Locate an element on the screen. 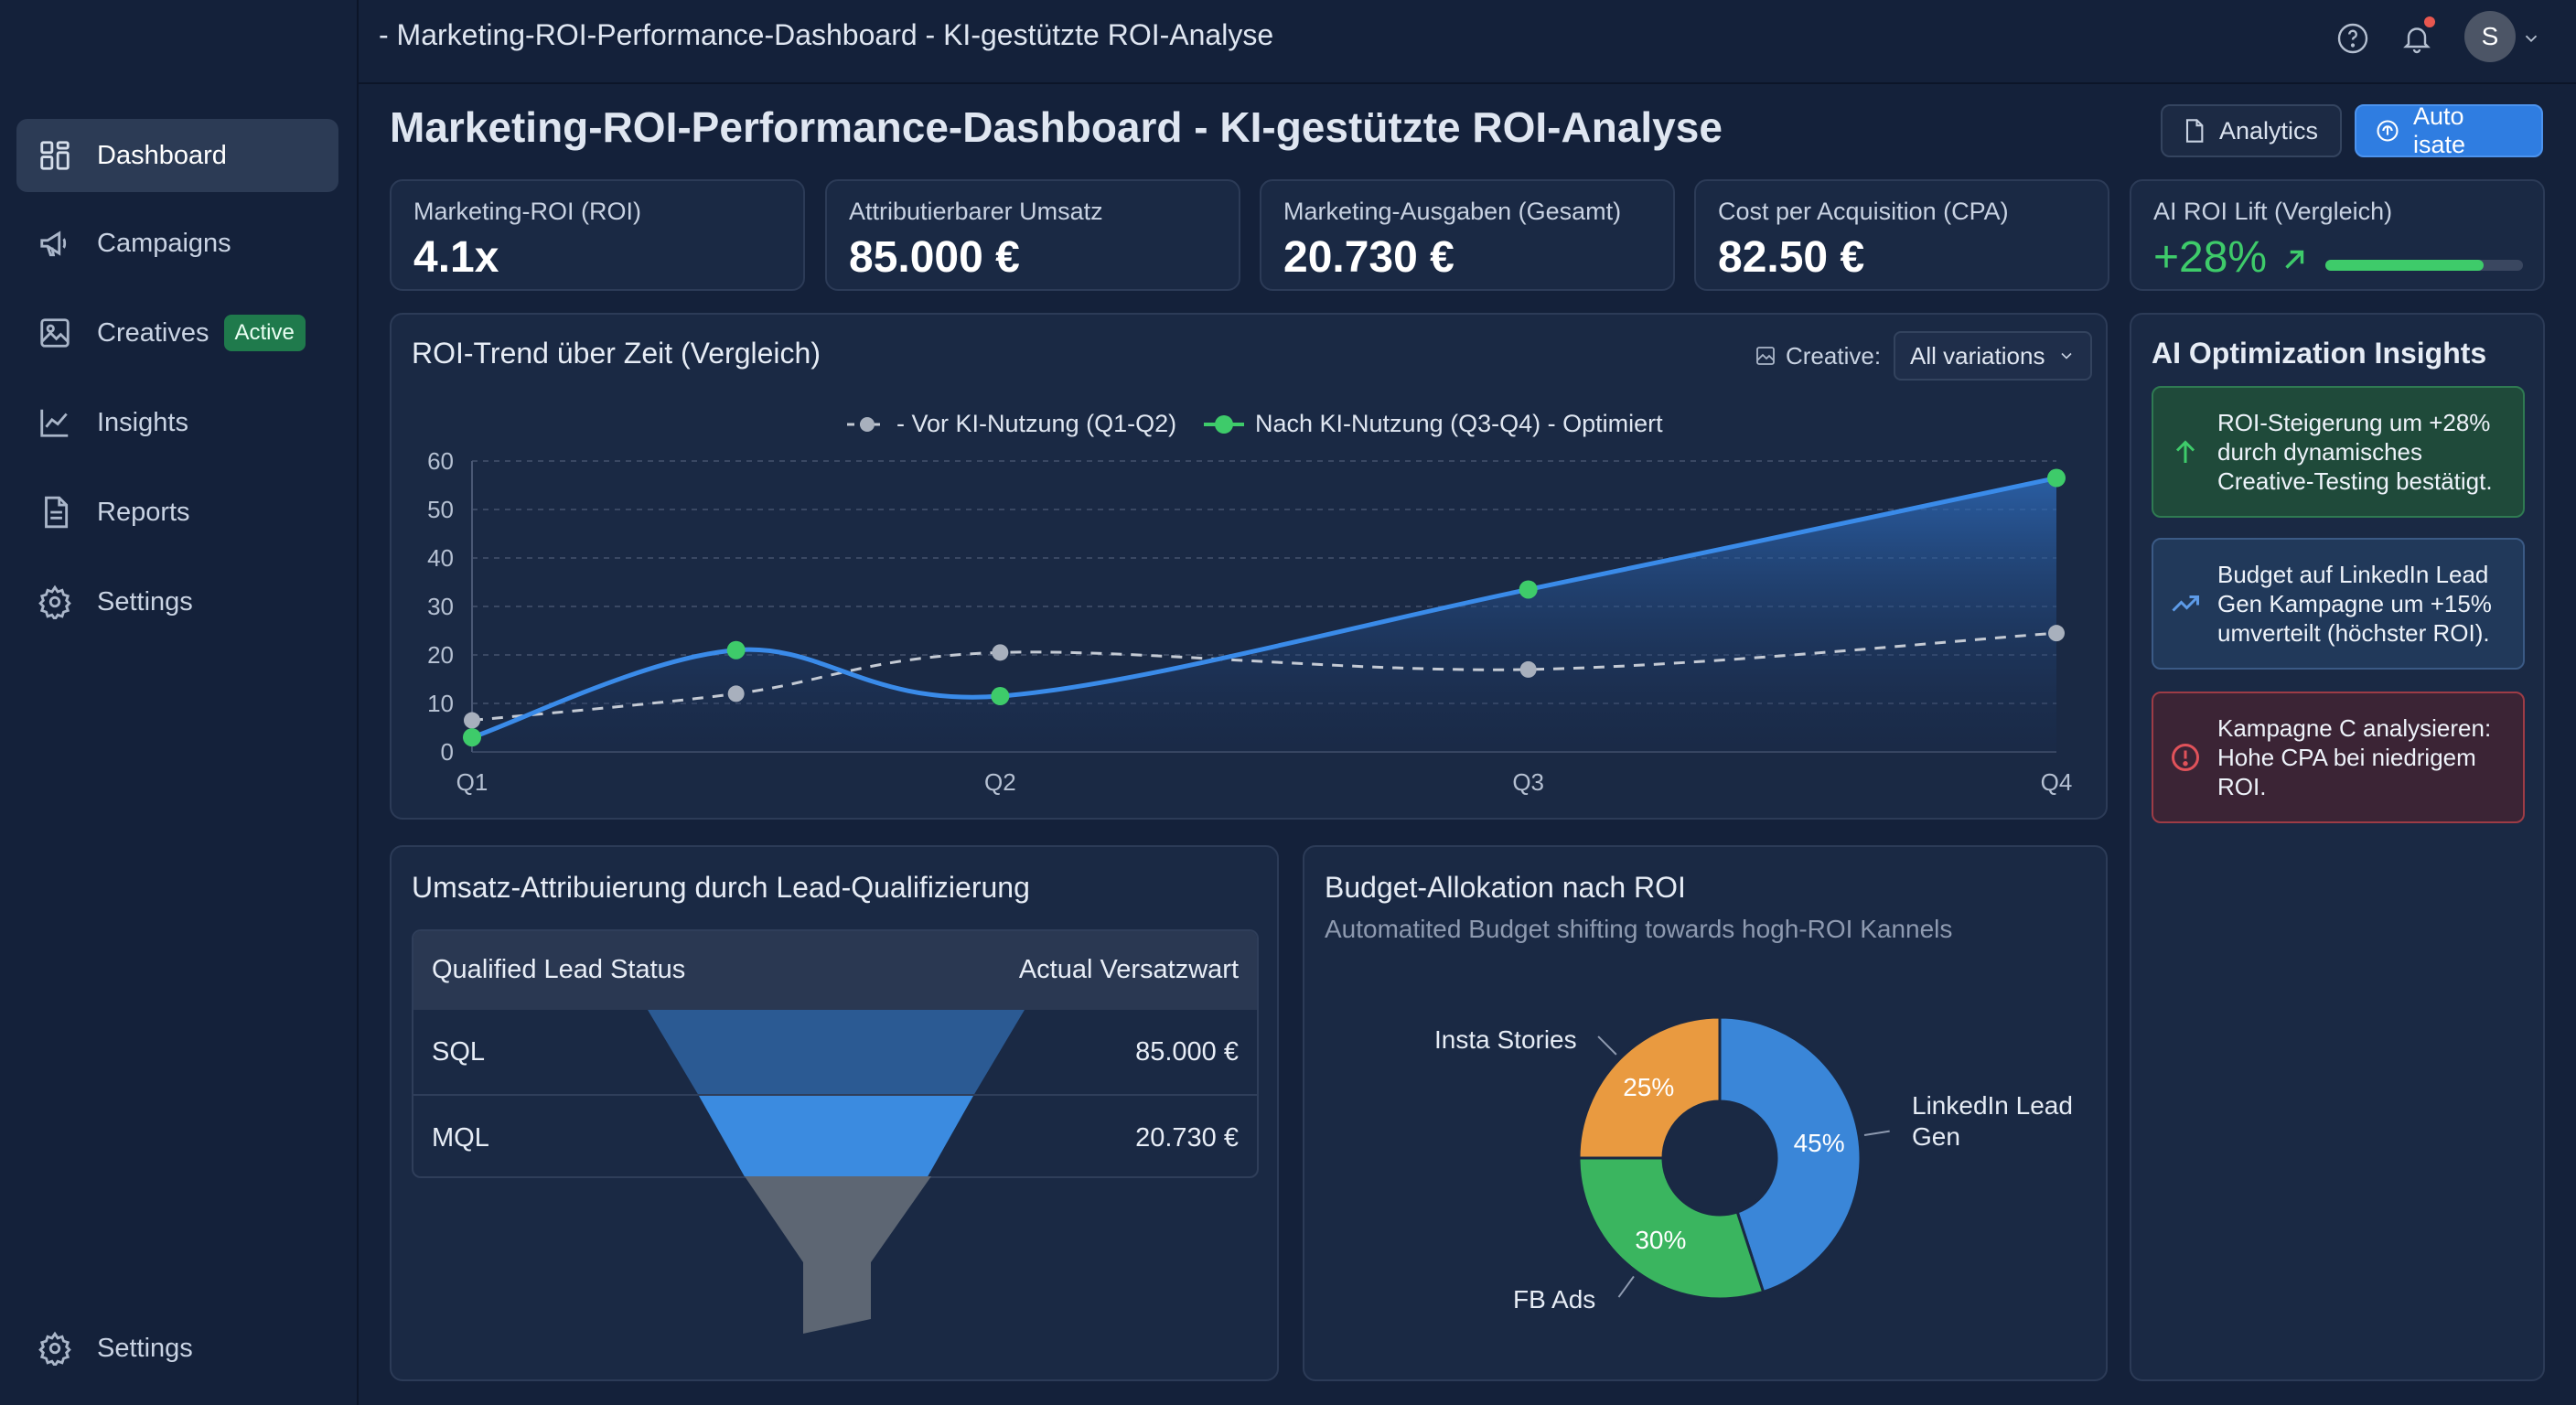 The image size is (2576, 1405). y-tick-label: 30 is located at coordinates (440, 606).